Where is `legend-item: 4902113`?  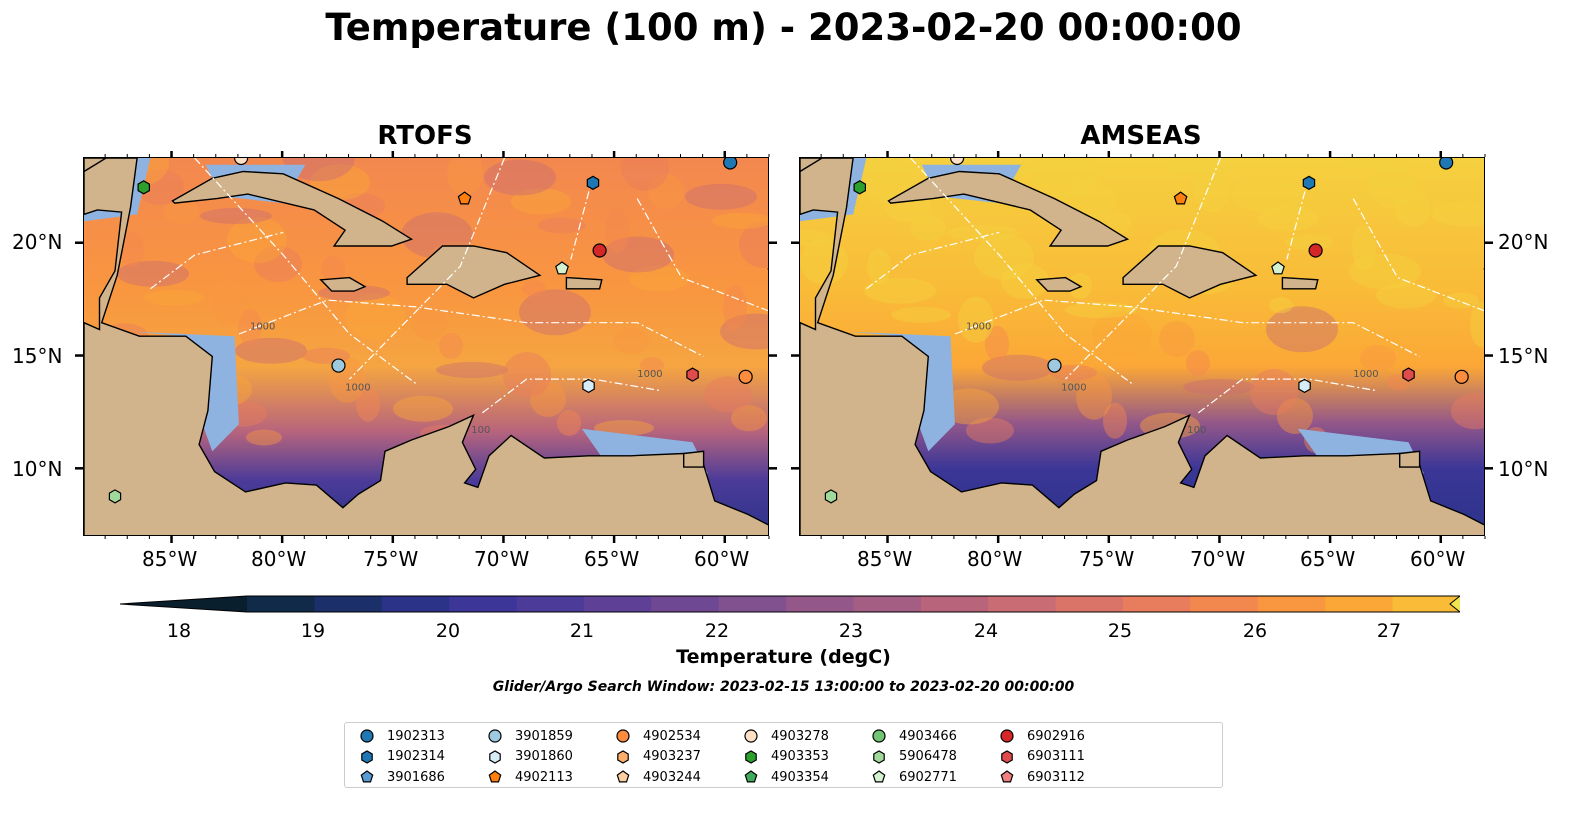 legend-item: 4902113 is located at coordinates (530, 777).